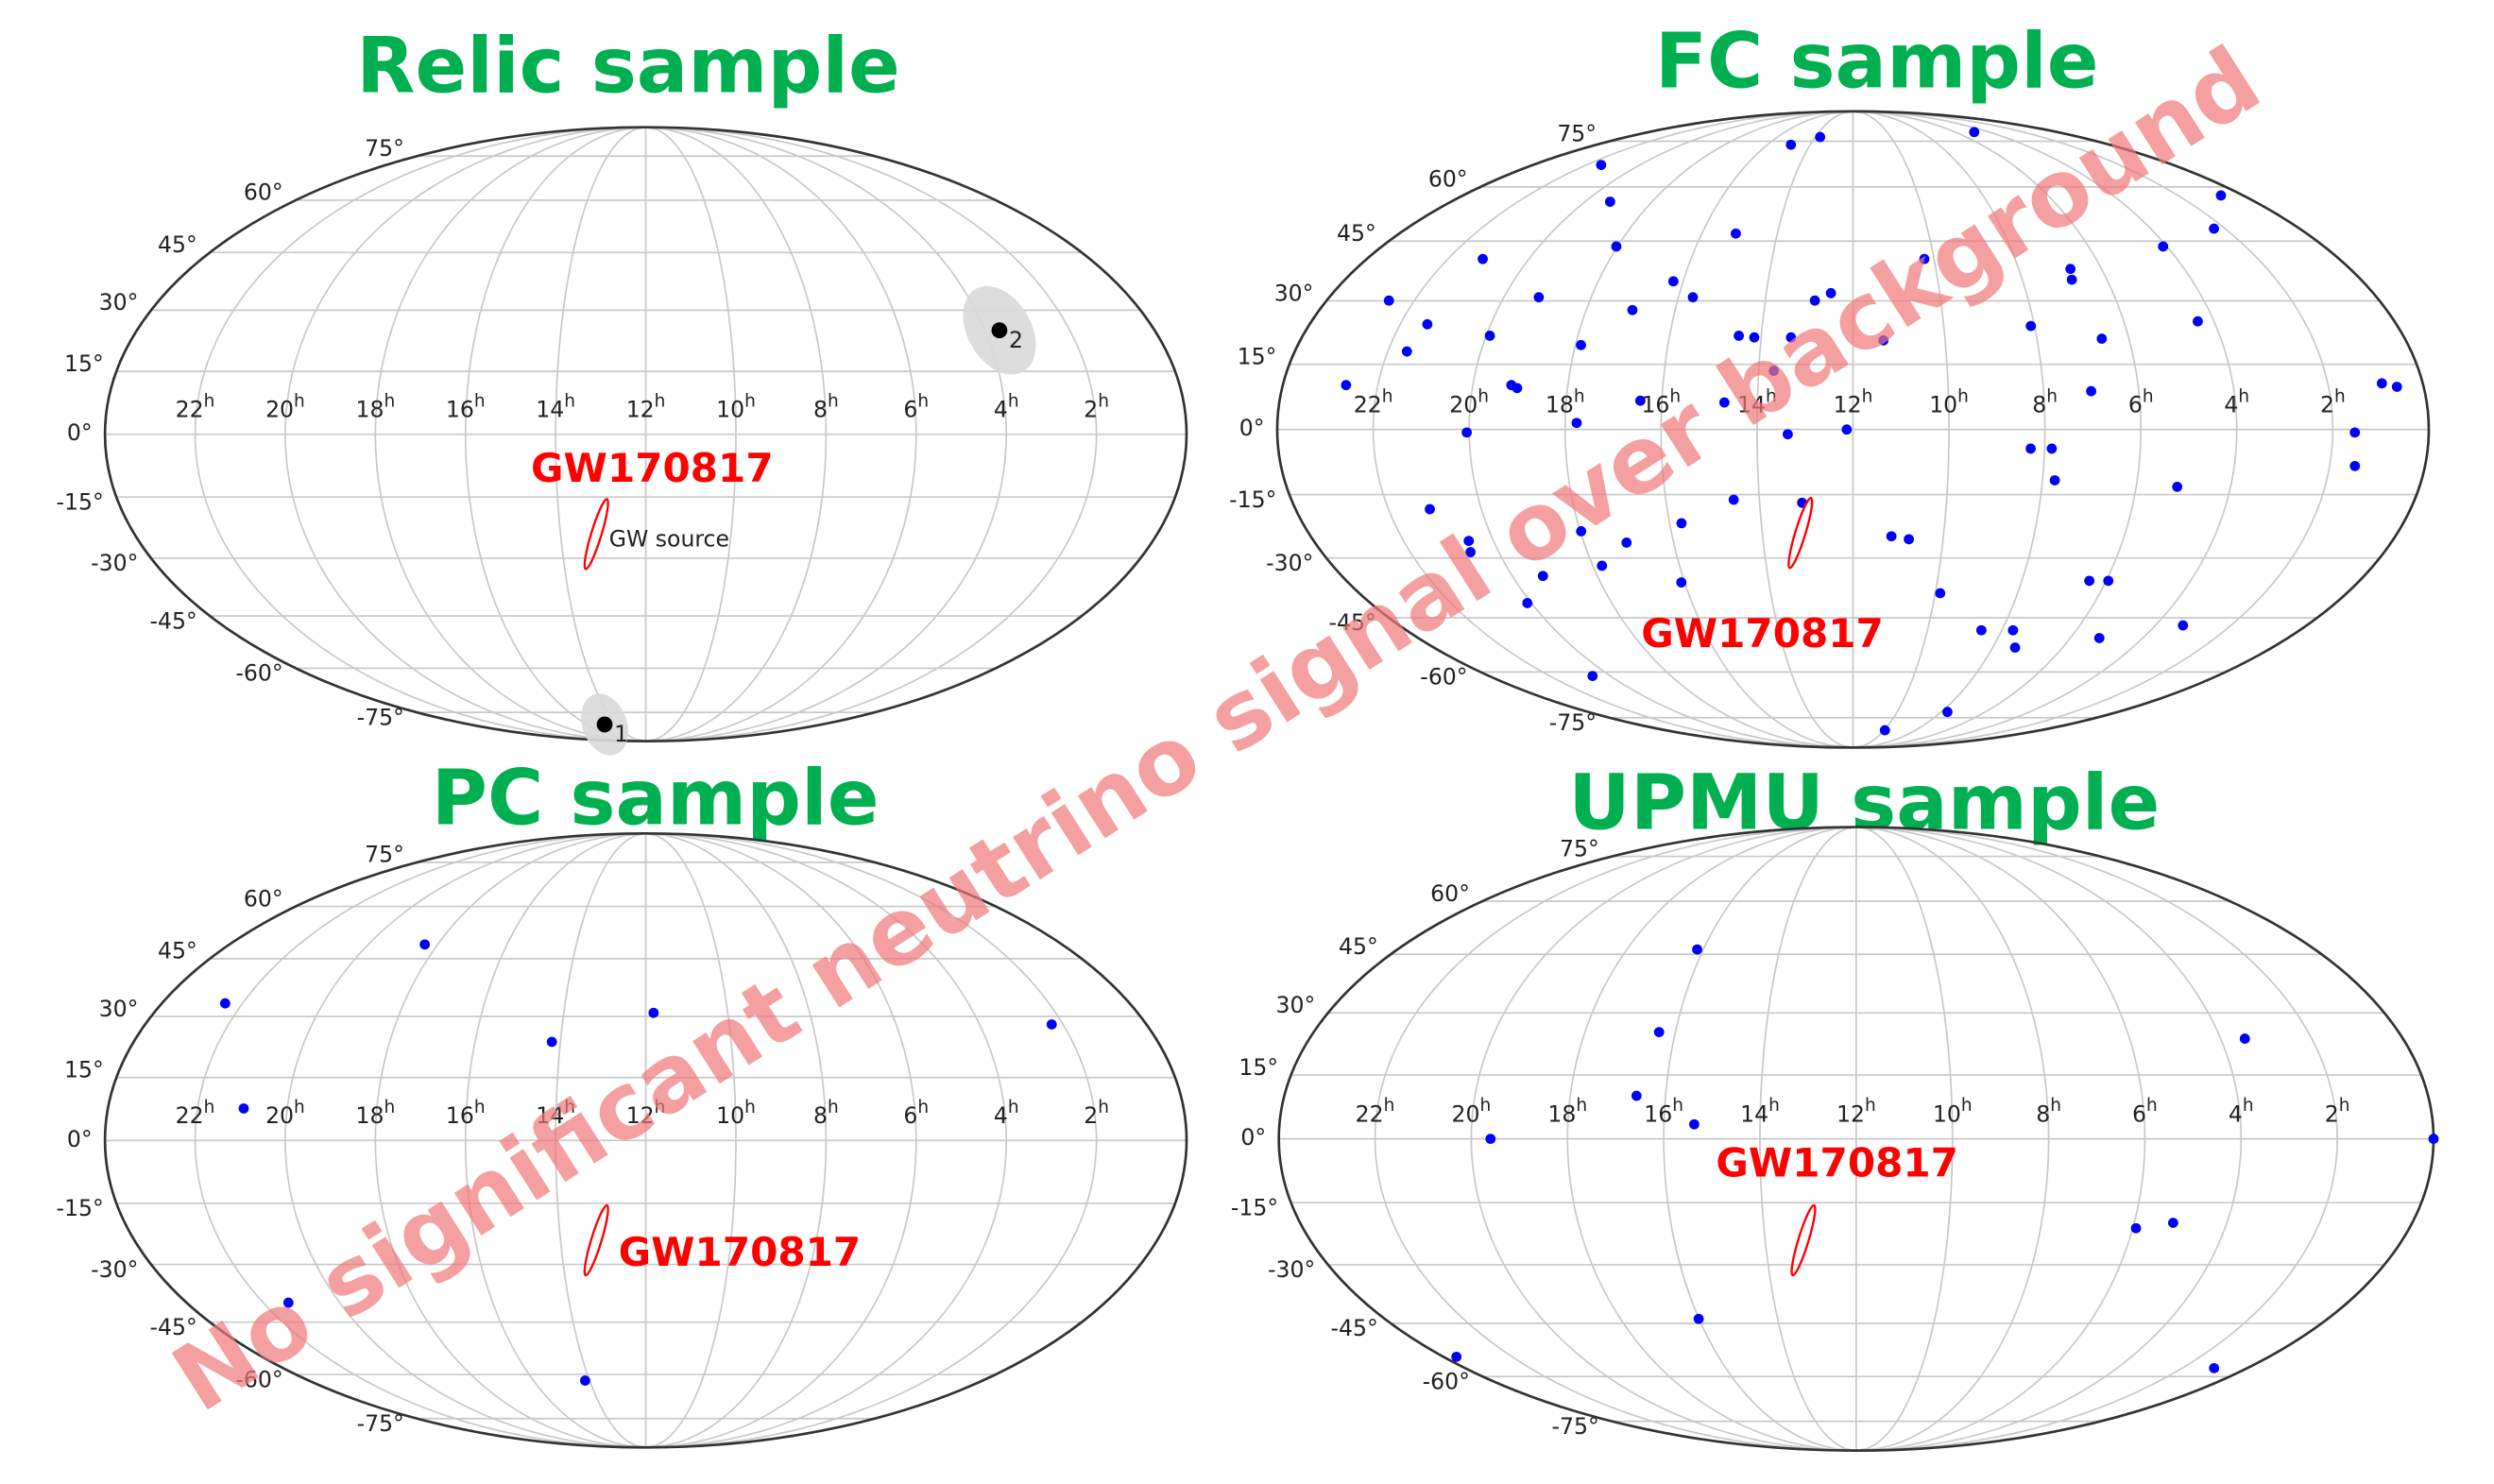  I want to click on x-tick-label: 16h, so click(1661, 402).